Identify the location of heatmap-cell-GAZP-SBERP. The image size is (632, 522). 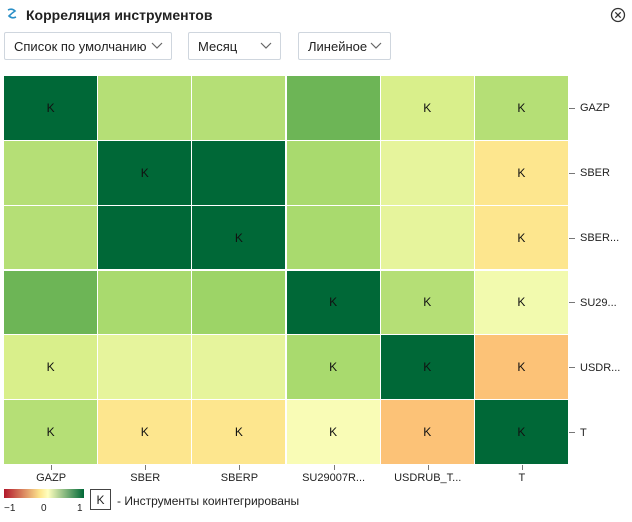
(239, 108).